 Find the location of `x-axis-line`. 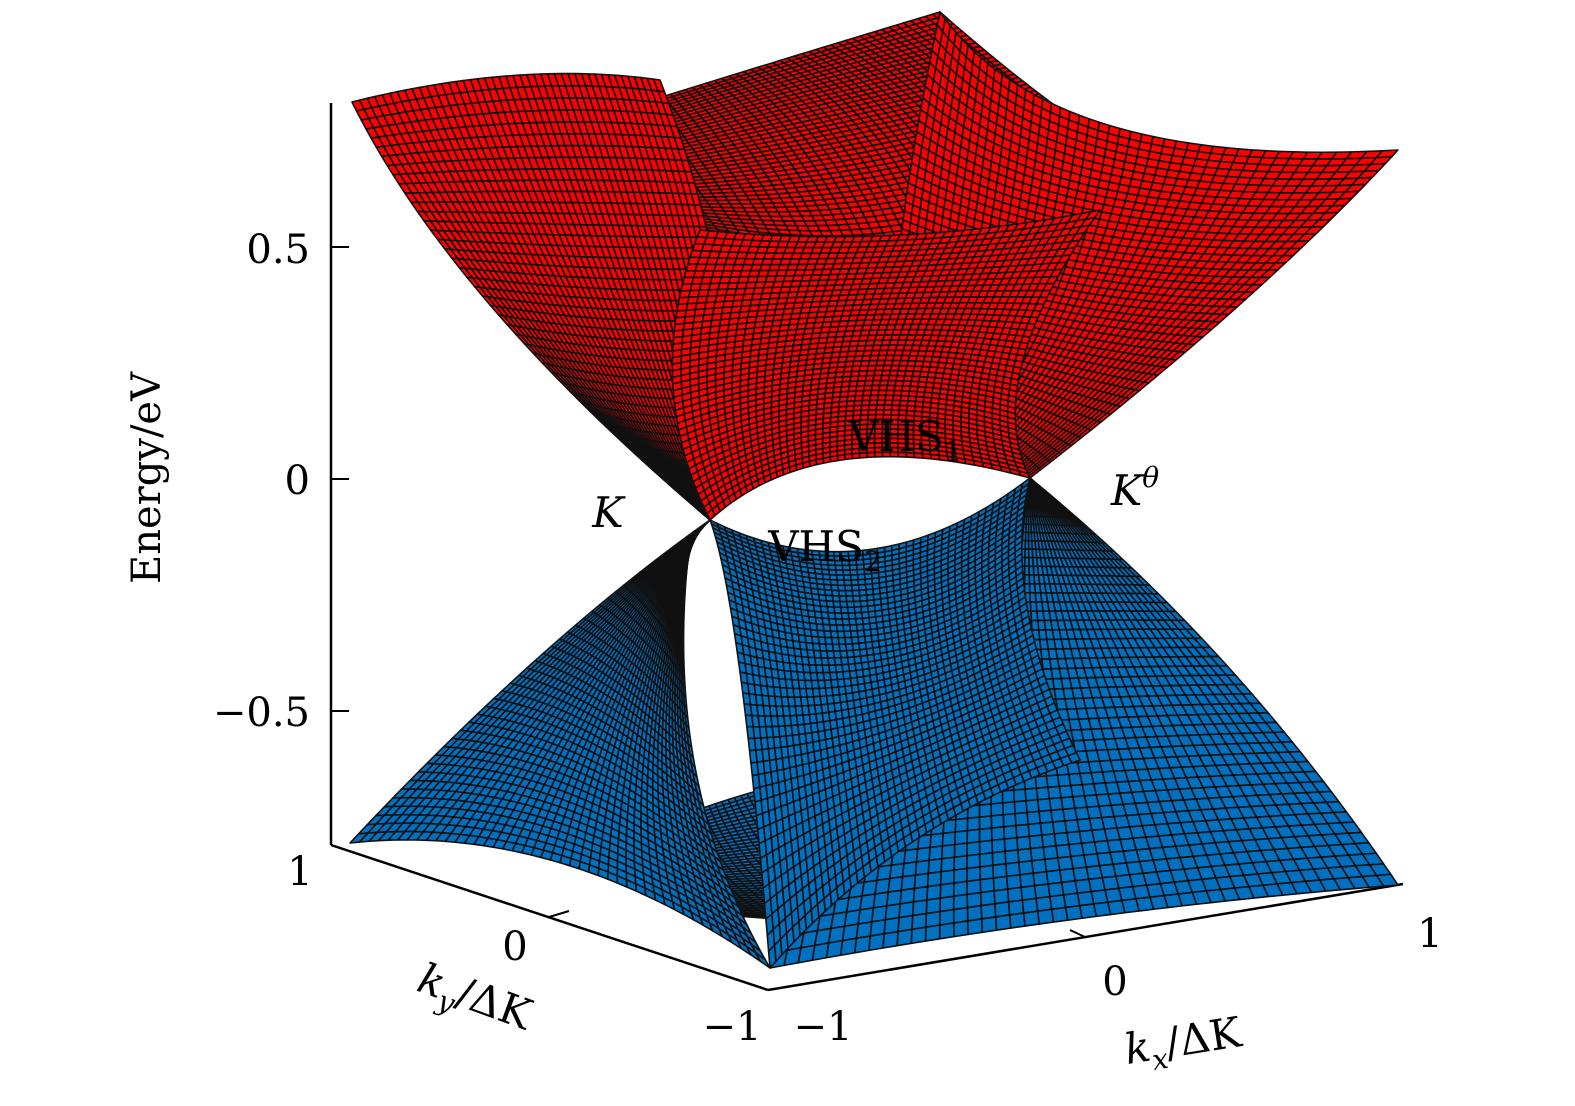

x-axis-line is located at coordinates (1085, 937).